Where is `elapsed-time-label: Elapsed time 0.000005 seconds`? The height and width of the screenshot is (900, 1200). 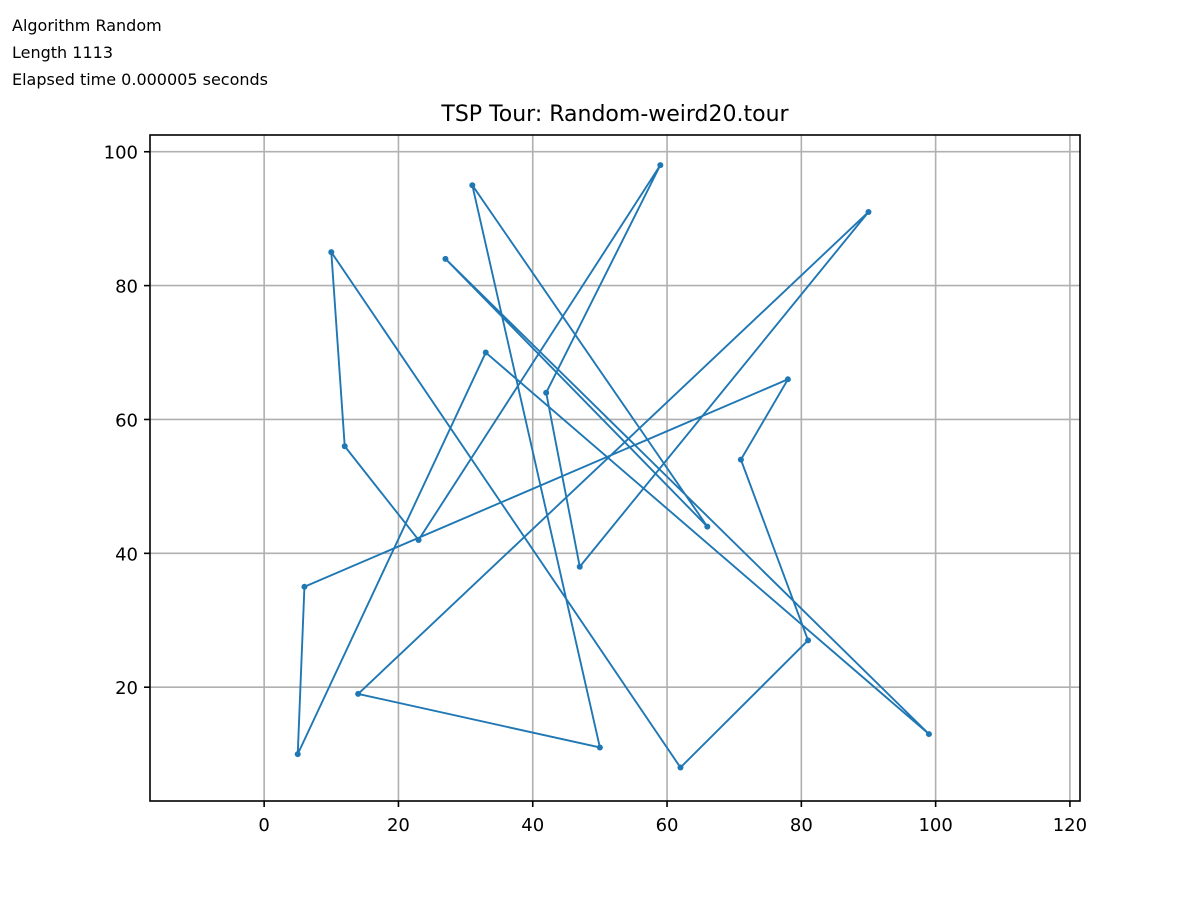 elapsed-time-label: Elapsed time 0.000005 seconds is located at coordinates (140, 79).